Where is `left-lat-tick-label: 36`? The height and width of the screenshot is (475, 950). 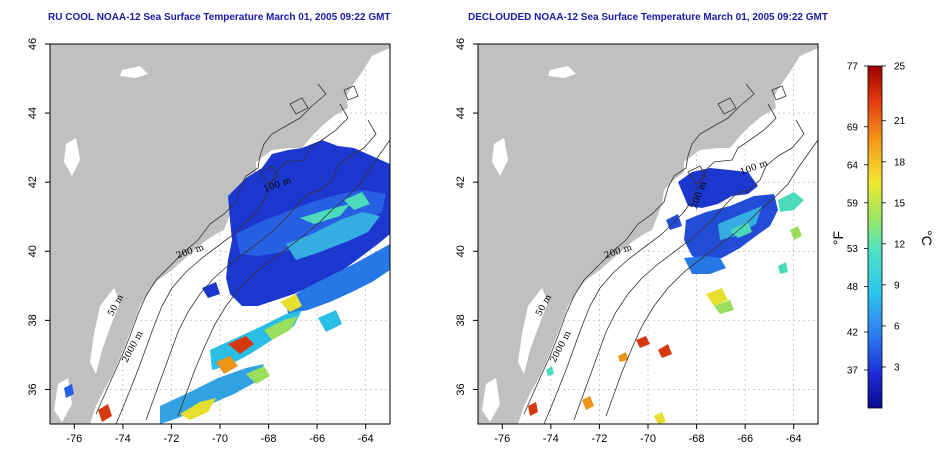
left-lat-tick-label: 36 is located at coordinates (33, 389).